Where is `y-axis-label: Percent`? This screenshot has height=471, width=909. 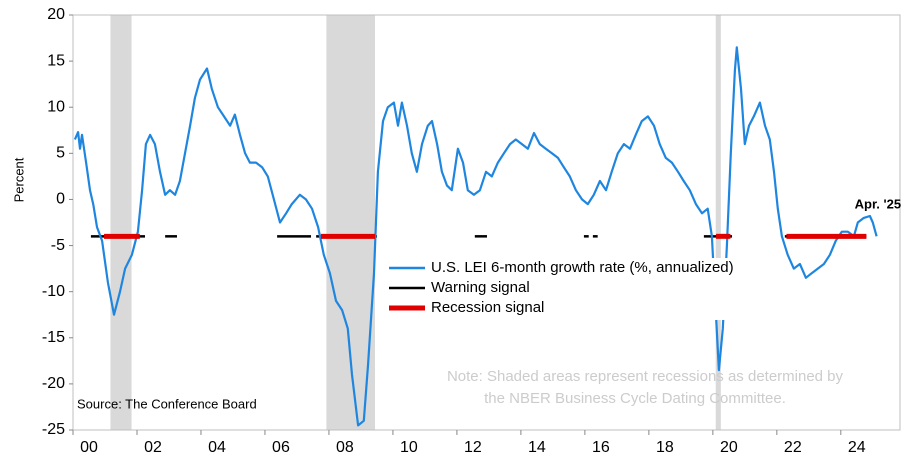
y-axis-label: Percent is located at coordinates (18, 179).